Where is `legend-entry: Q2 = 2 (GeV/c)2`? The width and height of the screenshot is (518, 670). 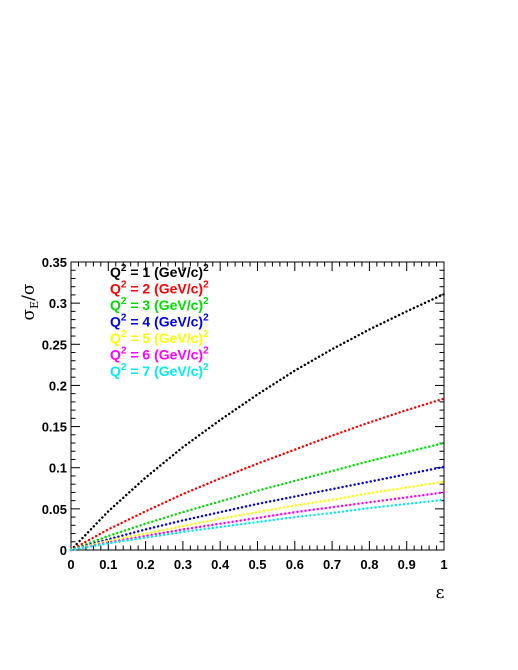
legend-entry: Q2 = 2 (GeV/c)2 is located at coordinates (159, 288).